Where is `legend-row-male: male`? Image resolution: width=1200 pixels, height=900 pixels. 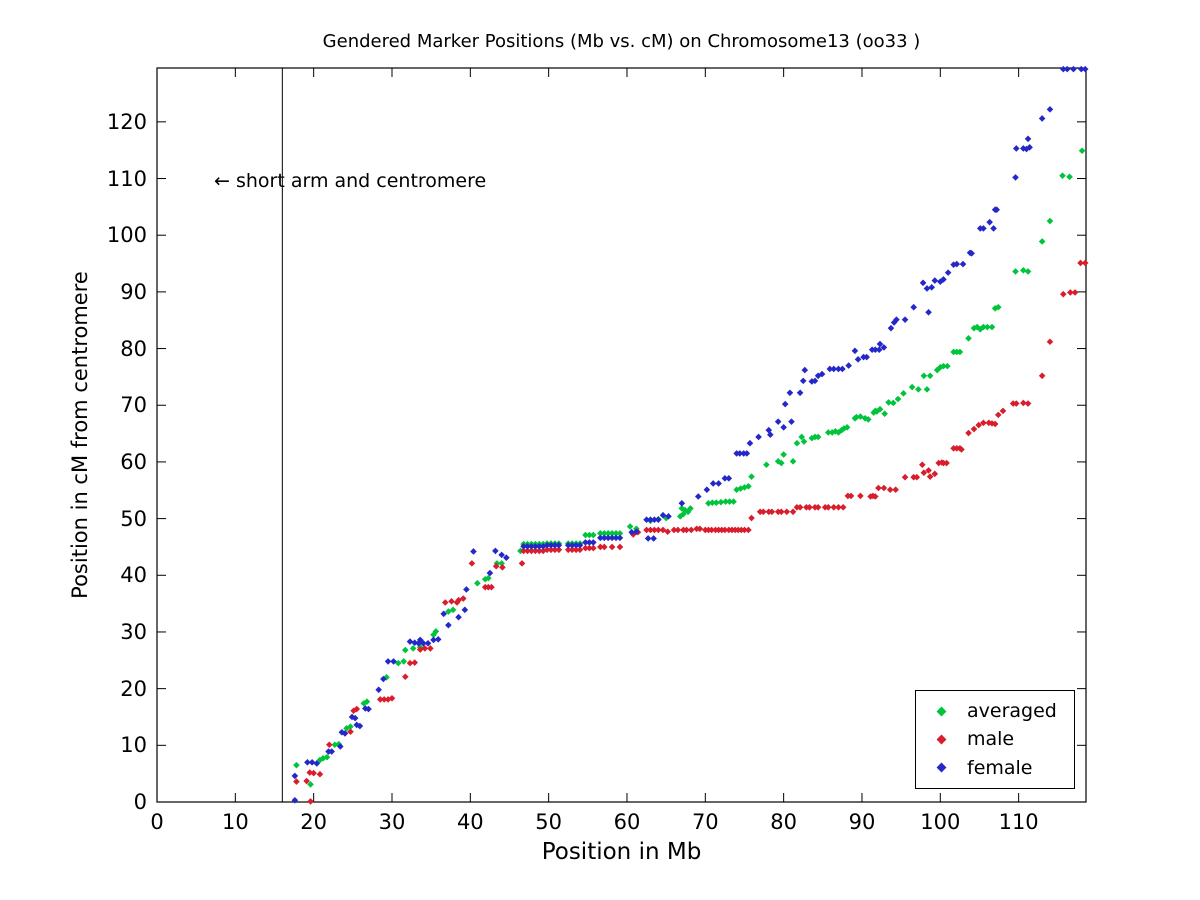 legend-row-male: male is located at coordinates (995, 739).